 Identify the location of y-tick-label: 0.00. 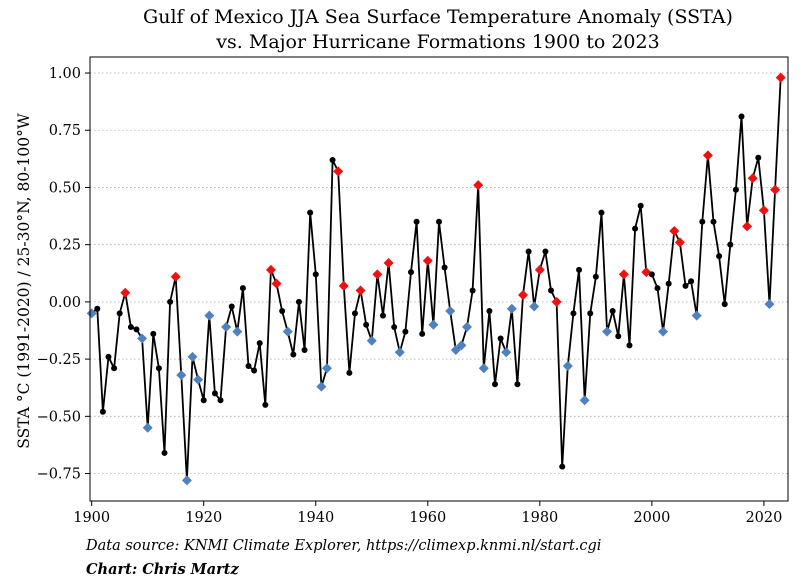
(65, 303).